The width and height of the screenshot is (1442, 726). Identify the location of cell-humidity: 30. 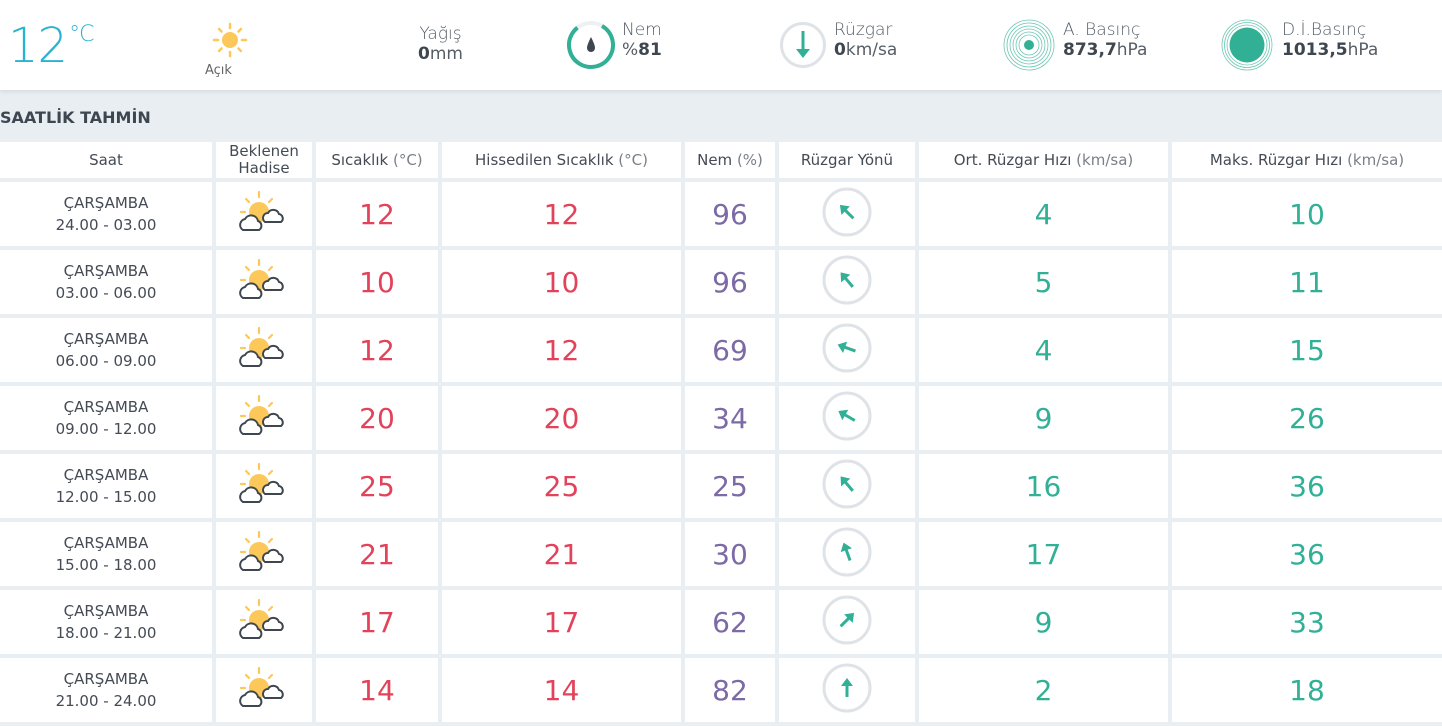
(730, 554).